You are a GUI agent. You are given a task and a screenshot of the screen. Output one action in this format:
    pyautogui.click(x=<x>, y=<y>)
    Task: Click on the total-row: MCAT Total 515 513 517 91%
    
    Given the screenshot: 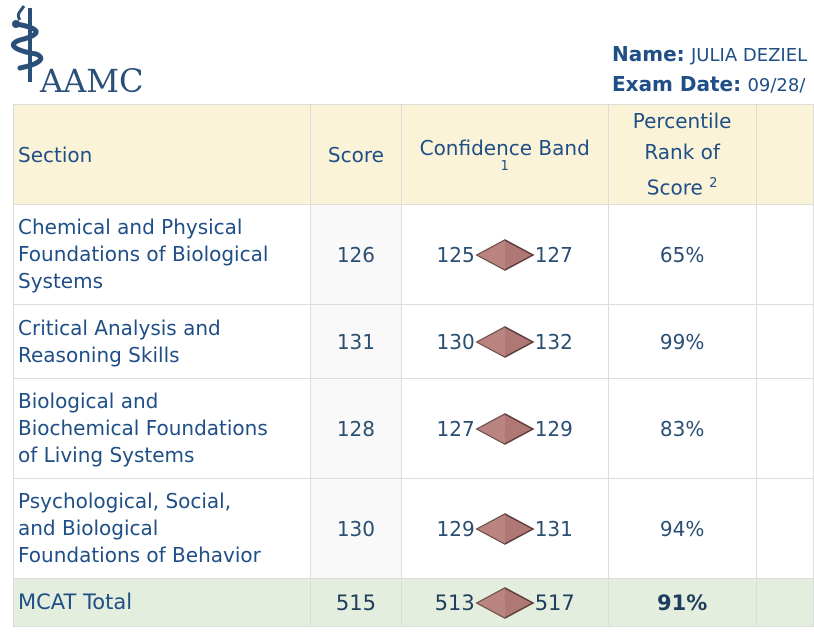 What is the action you would take?
    pyautogui.click(x=413, y=602)
    